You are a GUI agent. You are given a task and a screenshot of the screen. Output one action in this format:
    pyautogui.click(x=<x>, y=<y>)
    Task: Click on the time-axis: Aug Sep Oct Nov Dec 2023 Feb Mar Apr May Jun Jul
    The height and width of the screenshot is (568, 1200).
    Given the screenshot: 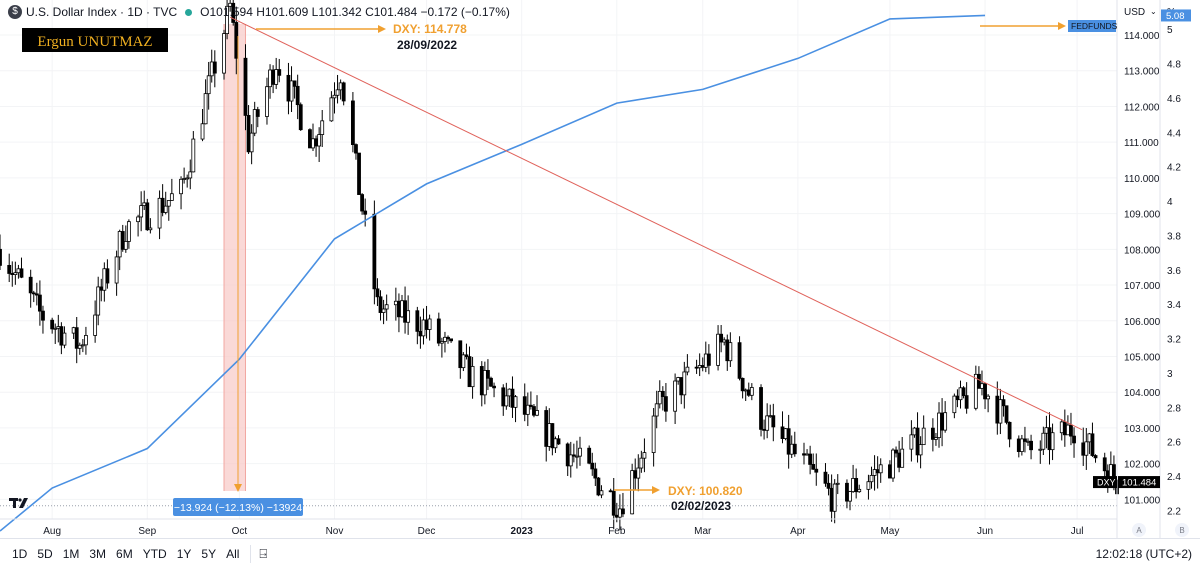 What is the action you would take?
    pyautogui.click(x=563, y=531)
    